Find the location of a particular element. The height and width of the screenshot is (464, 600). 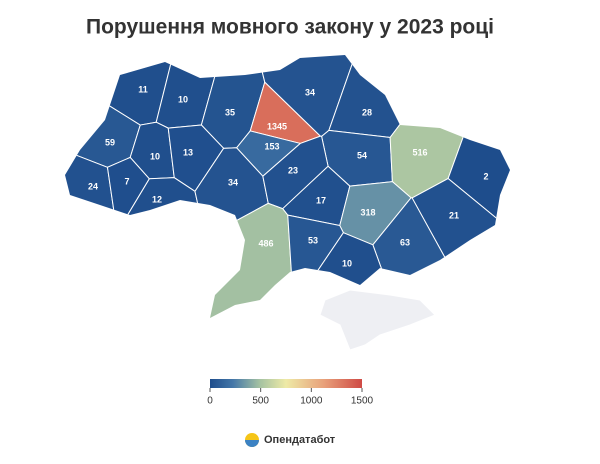

region-label: 53 is located at coordinates (313, 240).